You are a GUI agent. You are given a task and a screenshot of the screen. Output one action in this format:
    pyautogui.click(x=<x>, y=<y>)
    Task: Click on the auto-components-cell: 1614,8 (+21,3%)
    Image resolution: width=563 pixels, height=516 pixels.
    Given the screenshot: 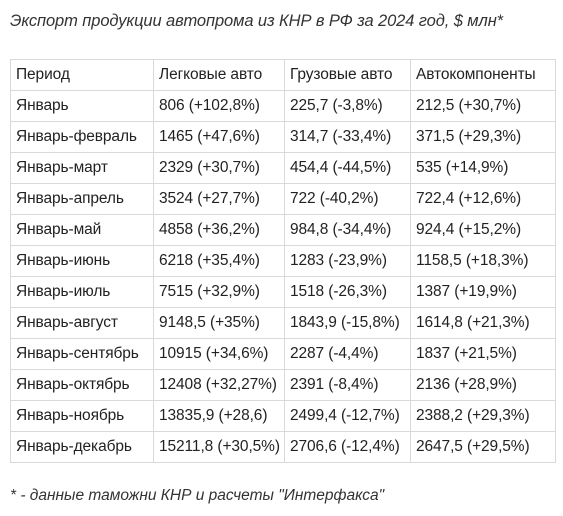 What is the action you would take?
    pyautogui.click(x=483, y=323)
    